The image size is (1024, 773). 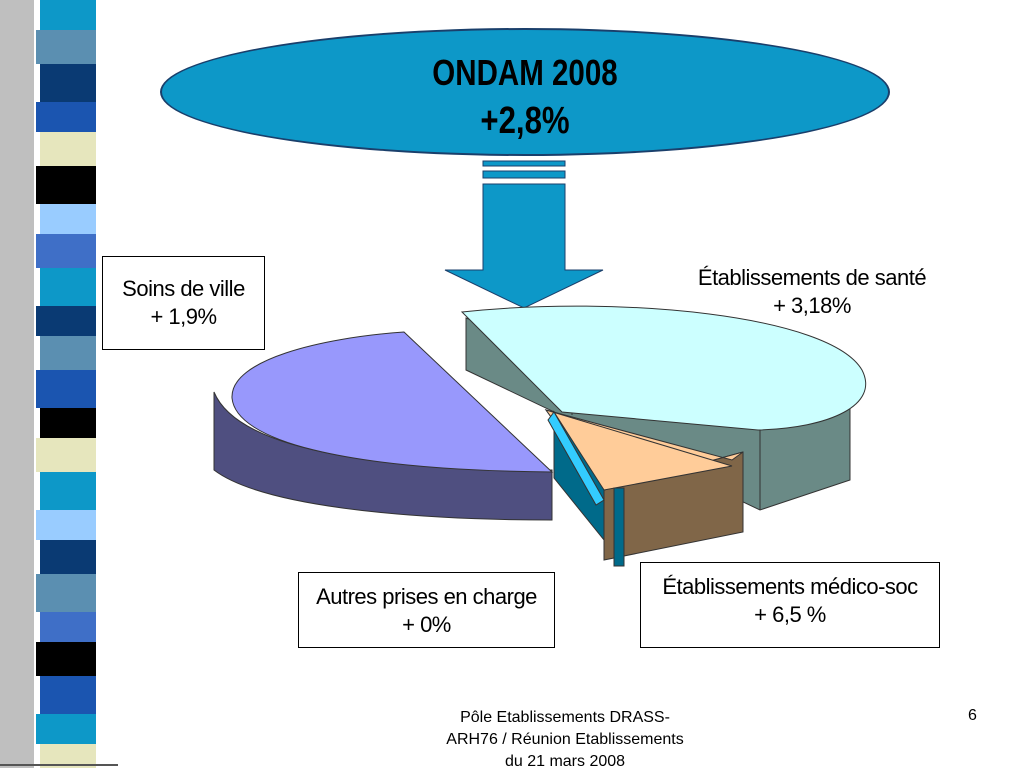 What do you see at coordinates (812, 305) in the screenshot?
I see `segment-value: + 3,18%` at bounding box center [812, 305].